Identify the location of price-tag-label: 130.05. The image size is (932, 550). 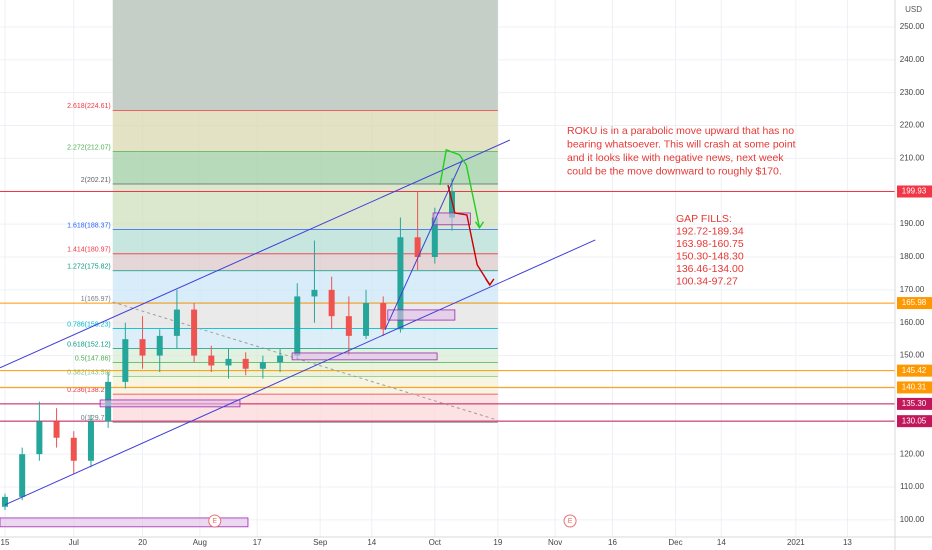
(914, 420).